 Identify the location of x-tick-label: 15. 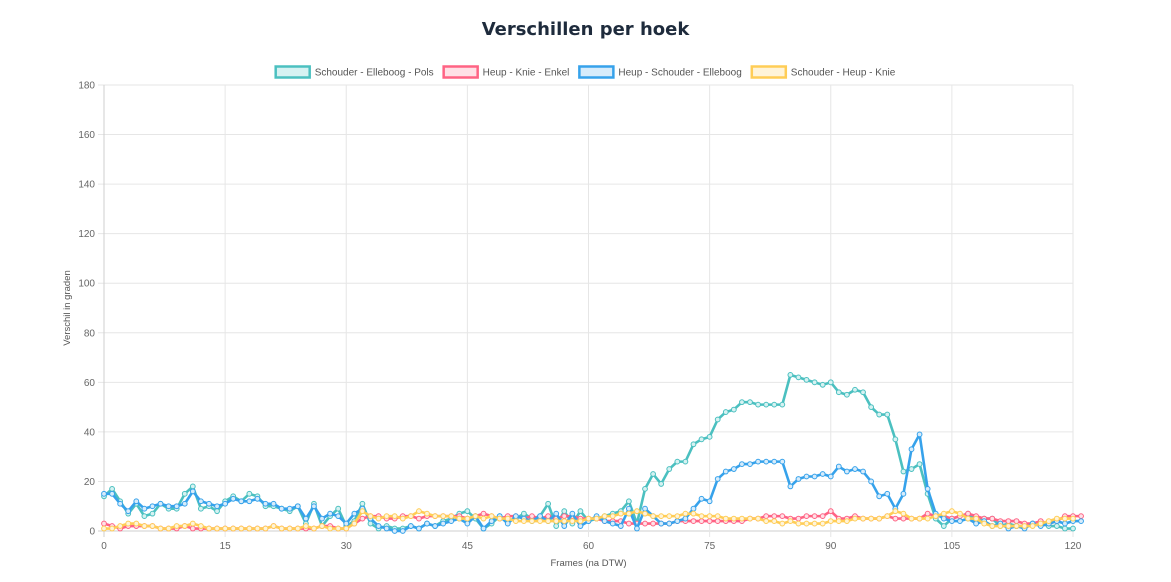
(226, 546).